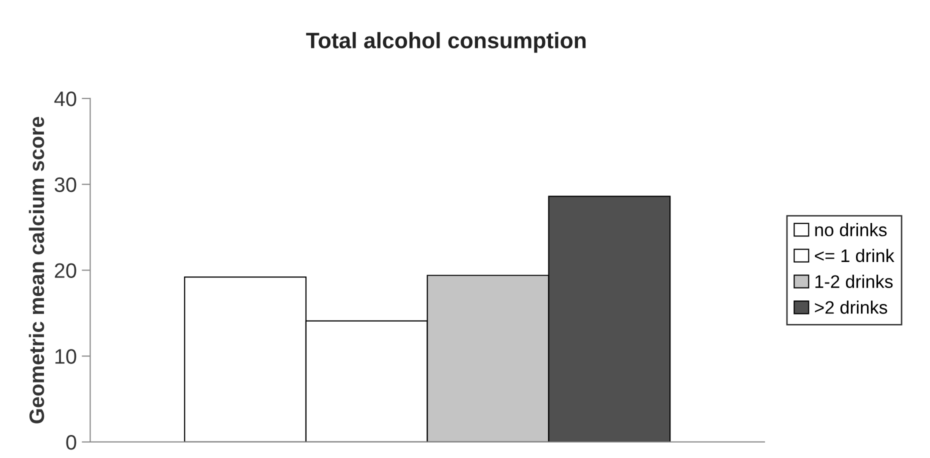 This screenshot has height=458, width=930. I want to click on y-tick-label: 30, so click(65, 184).